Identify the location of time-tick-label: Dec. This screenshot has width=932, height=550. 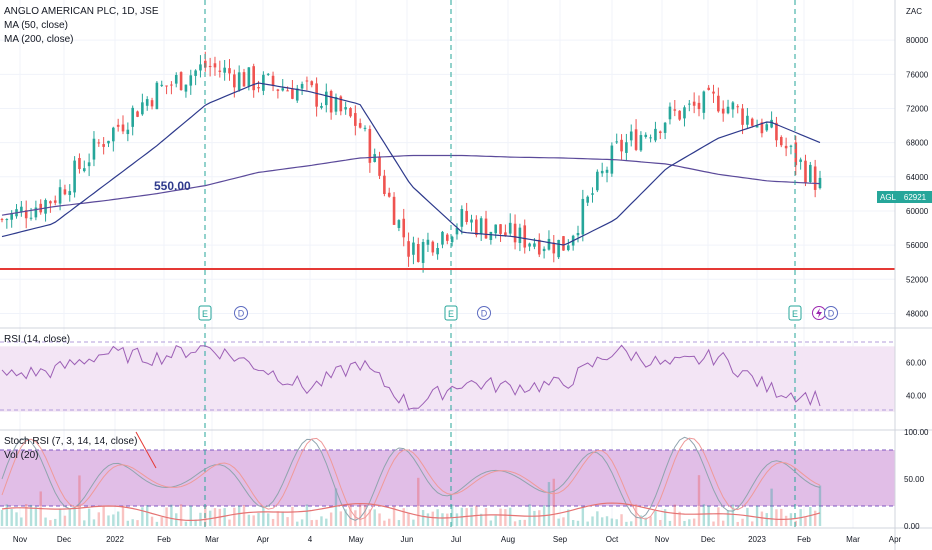
(64, 539).